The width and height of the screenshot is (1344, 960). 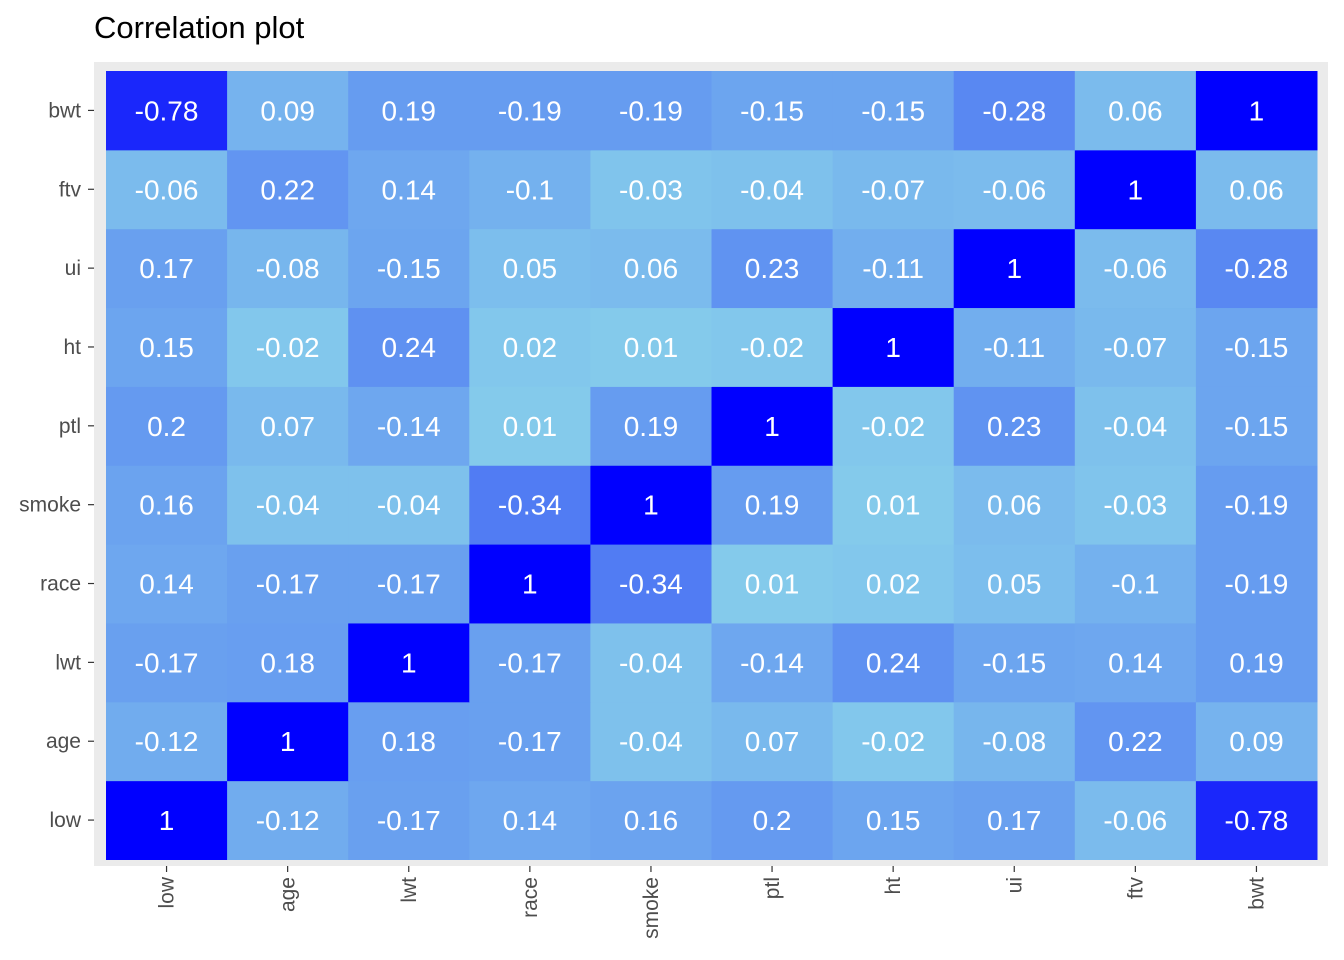 I want to click on heatmap-cell-ptl-smoke, so click(x=651, y=426).